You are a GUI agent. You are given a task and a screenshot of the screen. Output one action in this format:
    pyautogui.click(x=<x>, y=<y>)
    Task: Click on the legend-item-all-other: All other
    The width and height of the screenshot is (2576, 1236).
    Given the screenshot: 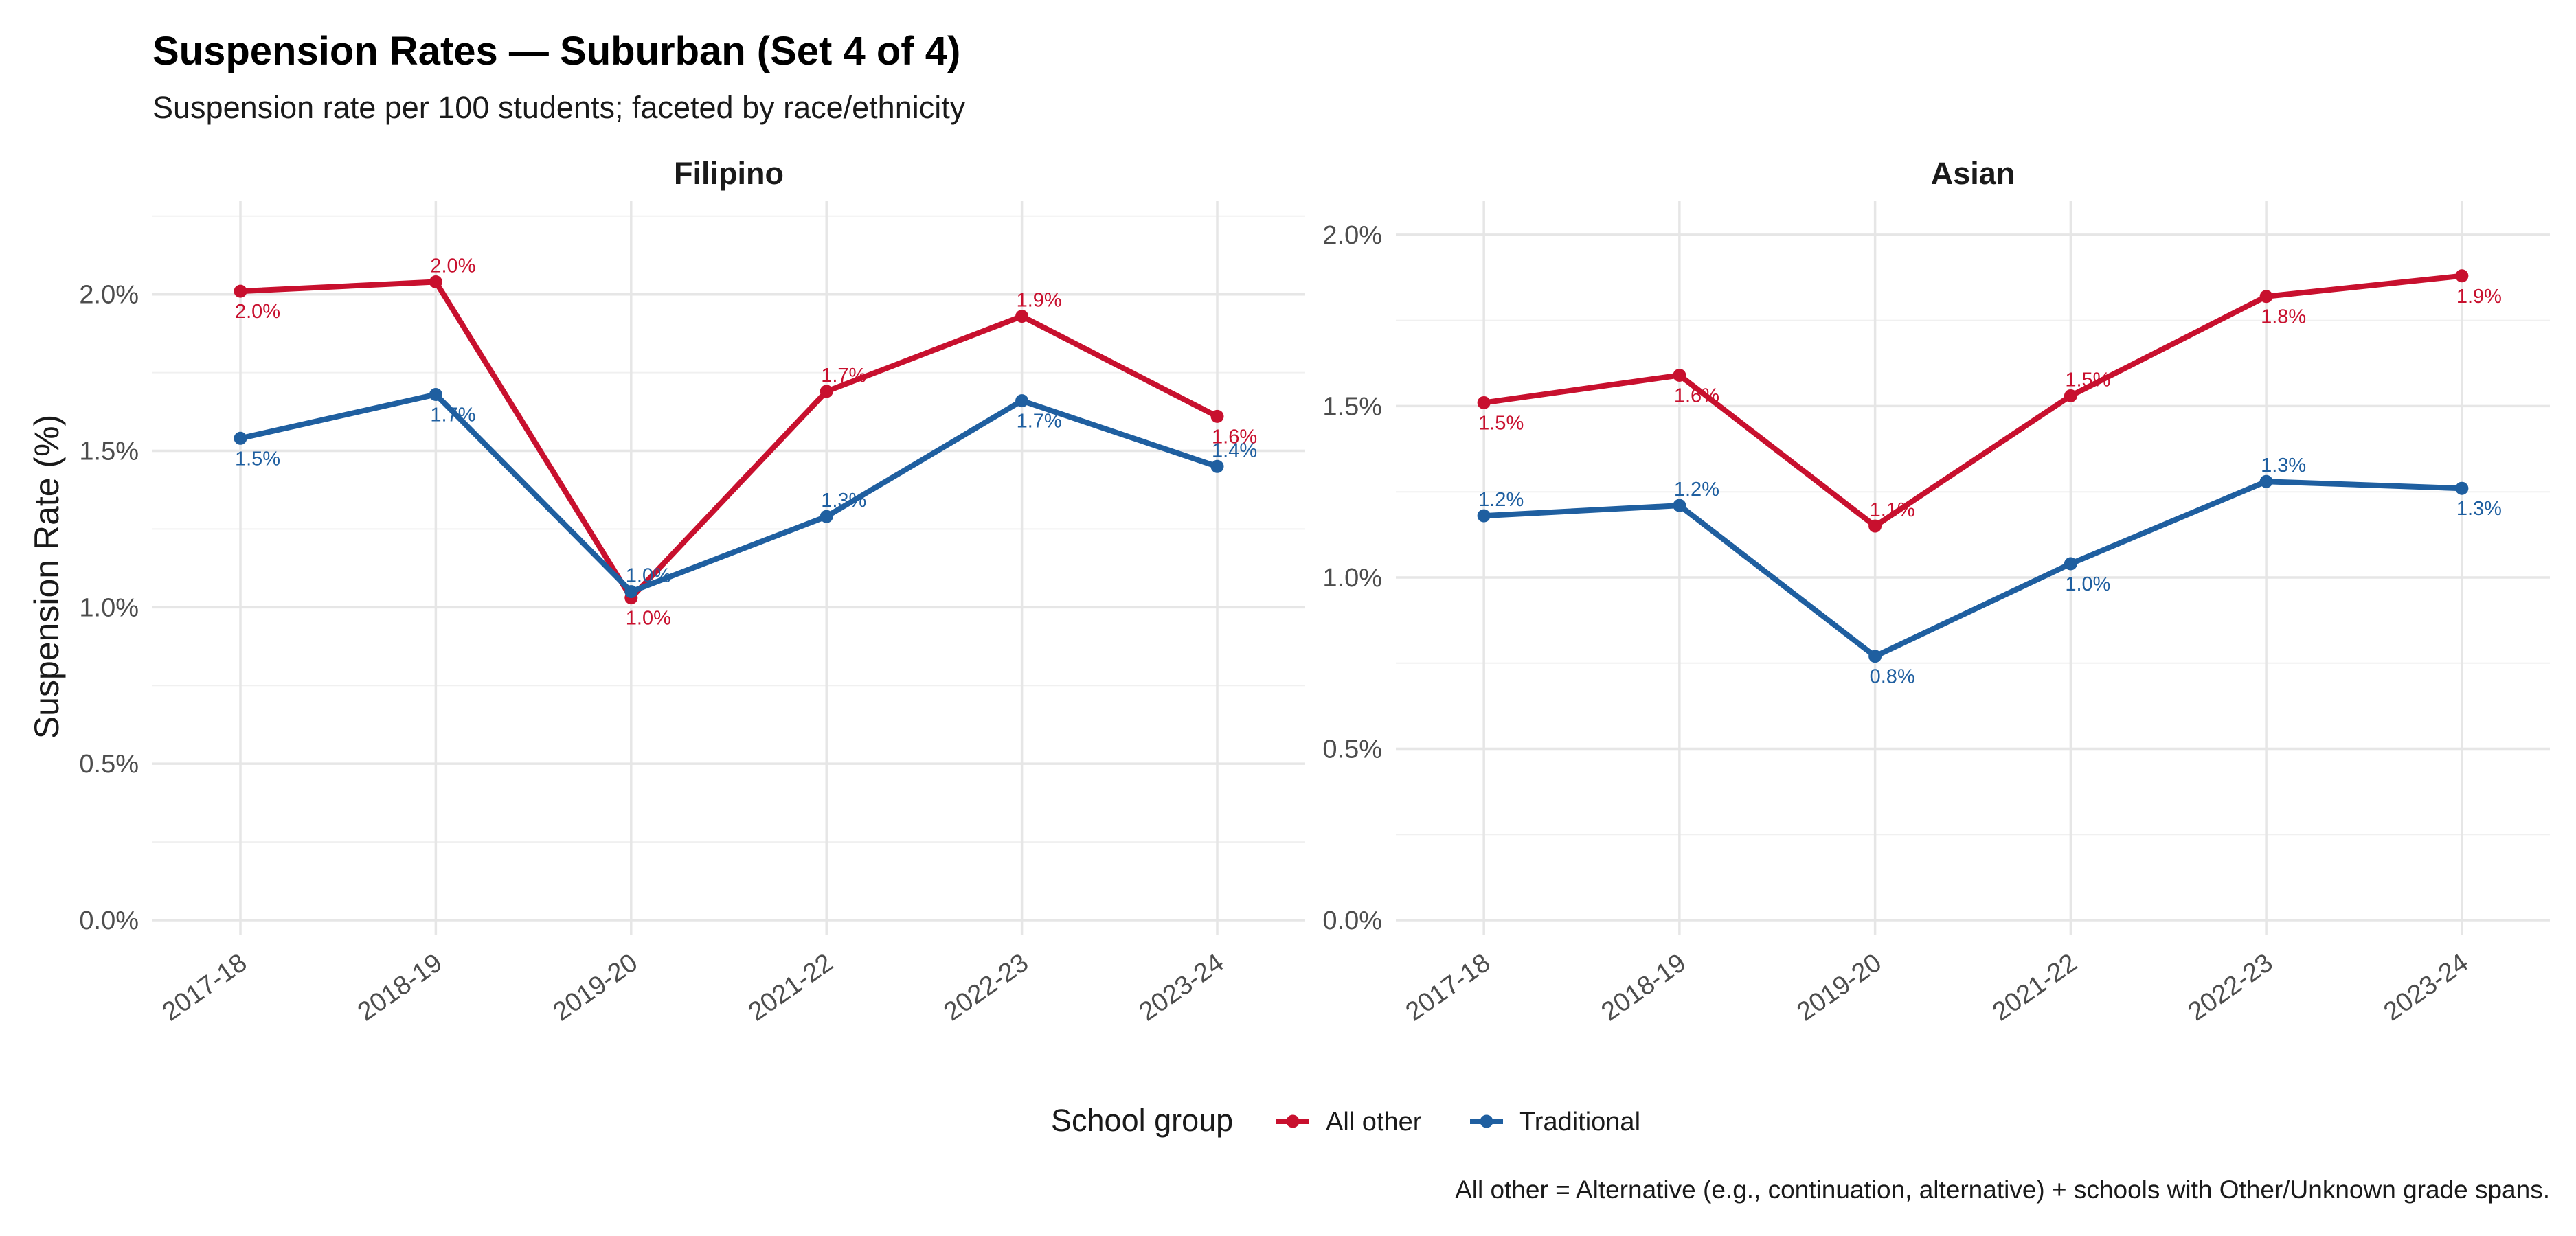 What is the action you would take?
    pyautogui.click(x=1349, y=1122)
    